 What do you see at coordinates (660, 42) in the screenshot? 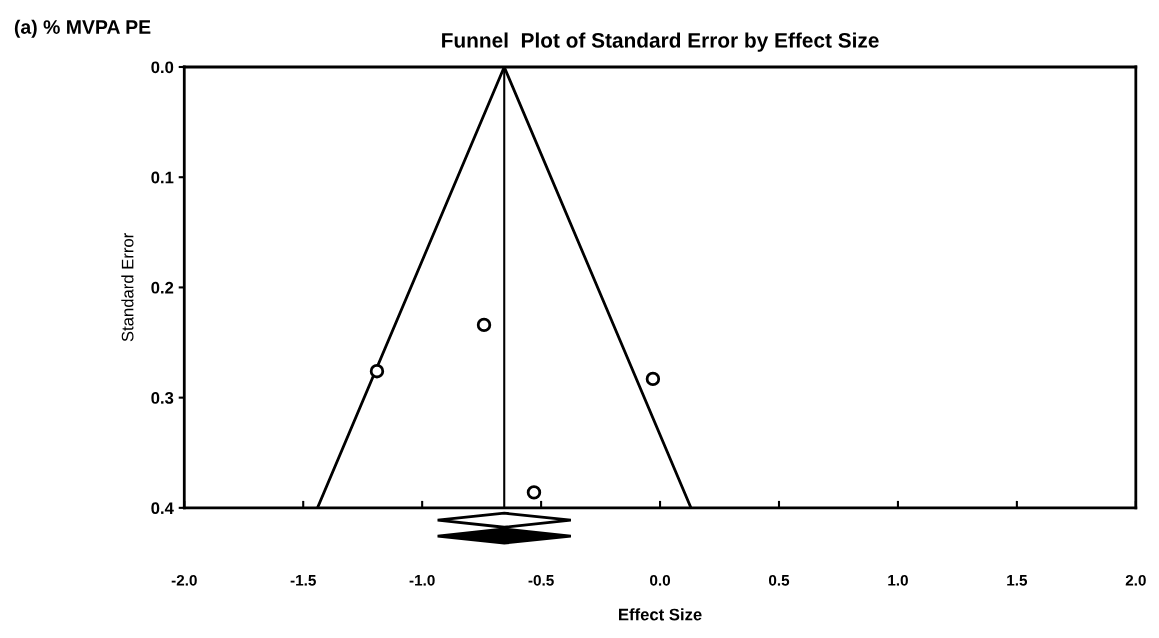
I see `chart-title: Funnel Plot of Standard Error by Effect Size` at bounding box center [660, 42].